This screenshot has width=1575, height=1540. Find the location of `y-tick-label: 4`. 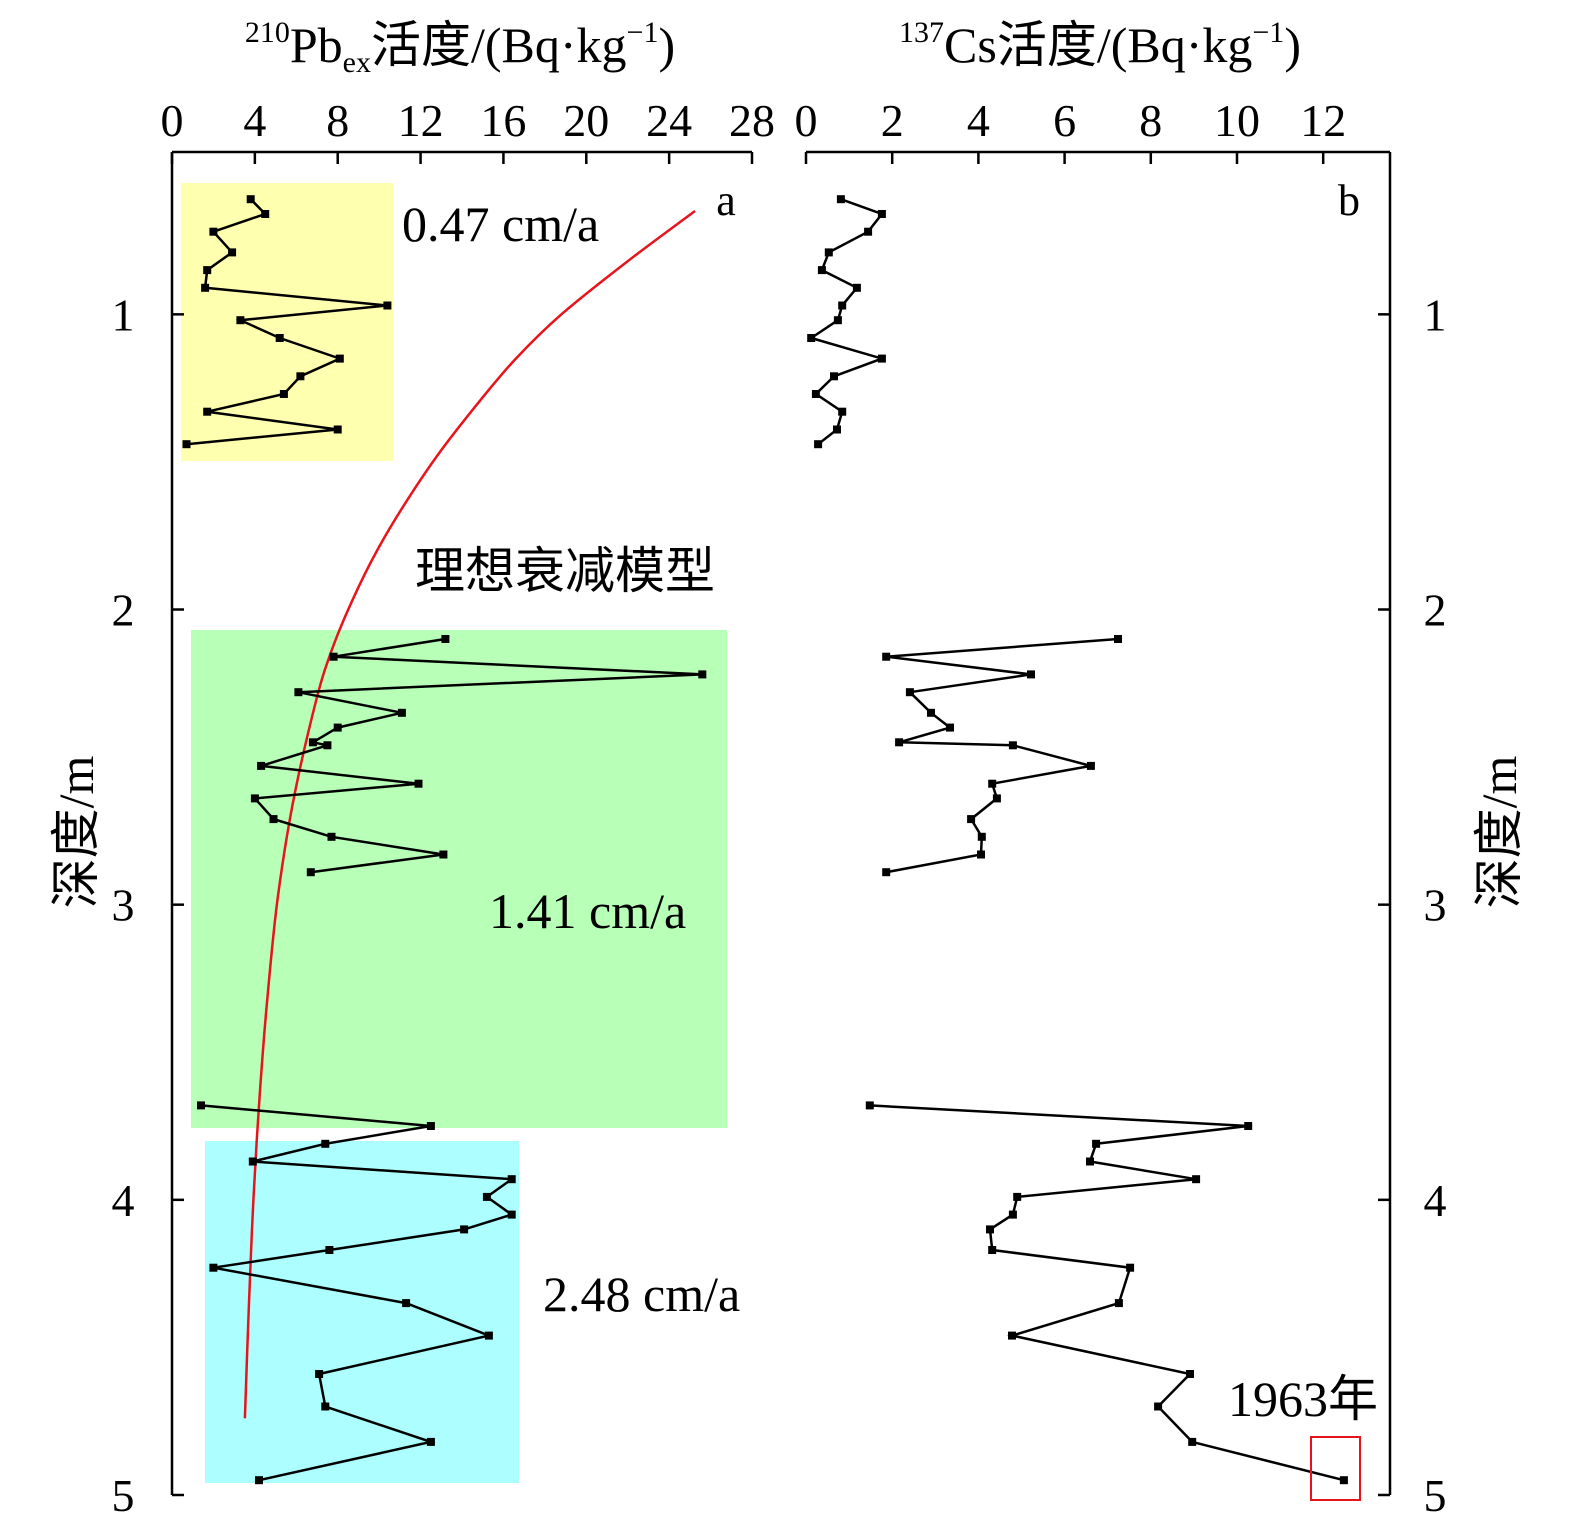

y-tick-label: 4 is located at coordinates (123, 1200).